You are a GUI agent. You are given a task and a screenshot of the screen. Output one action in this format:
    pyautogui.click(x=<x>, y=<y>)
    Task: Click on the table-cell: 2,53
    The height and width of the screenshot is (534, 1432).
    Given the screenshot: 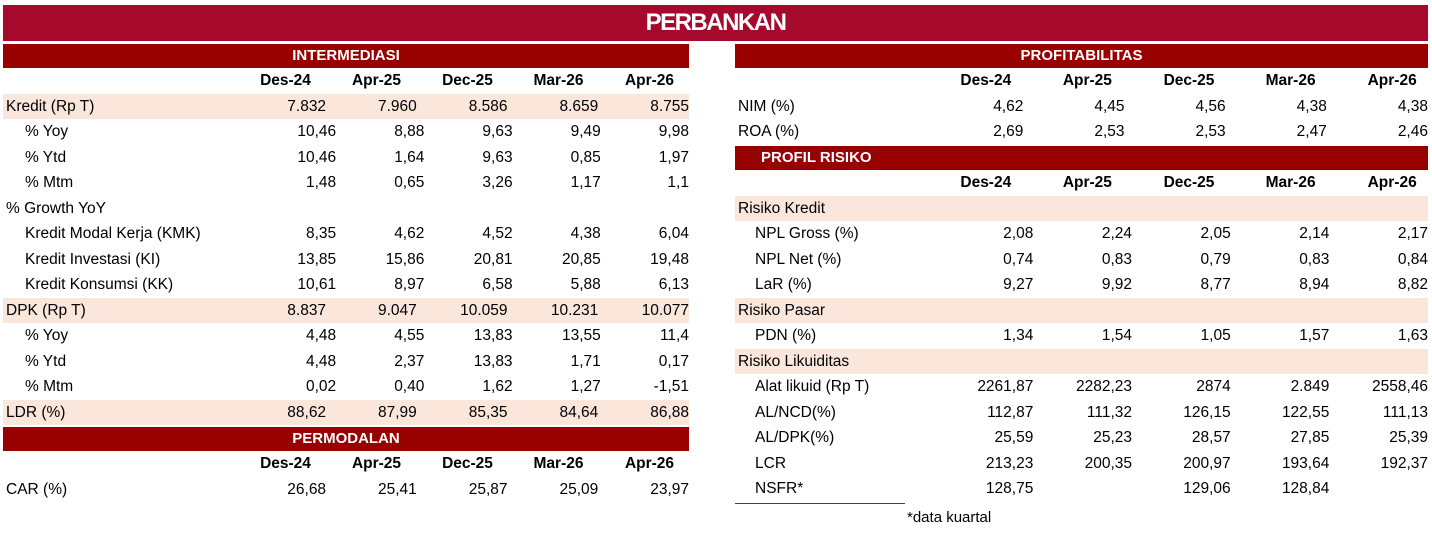 What is the action you would take?
    pyautogui.click(x=1109, y=131)
    